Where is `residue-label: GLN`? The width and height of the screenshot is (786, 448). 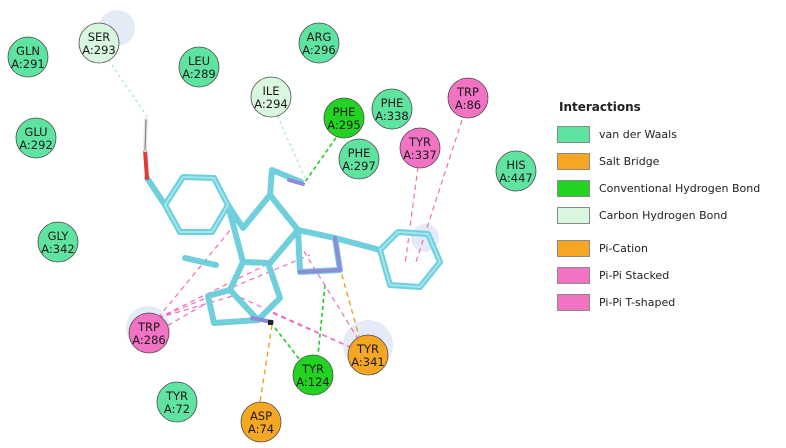
residue-label: GLN is located at coordinates (28, 51).